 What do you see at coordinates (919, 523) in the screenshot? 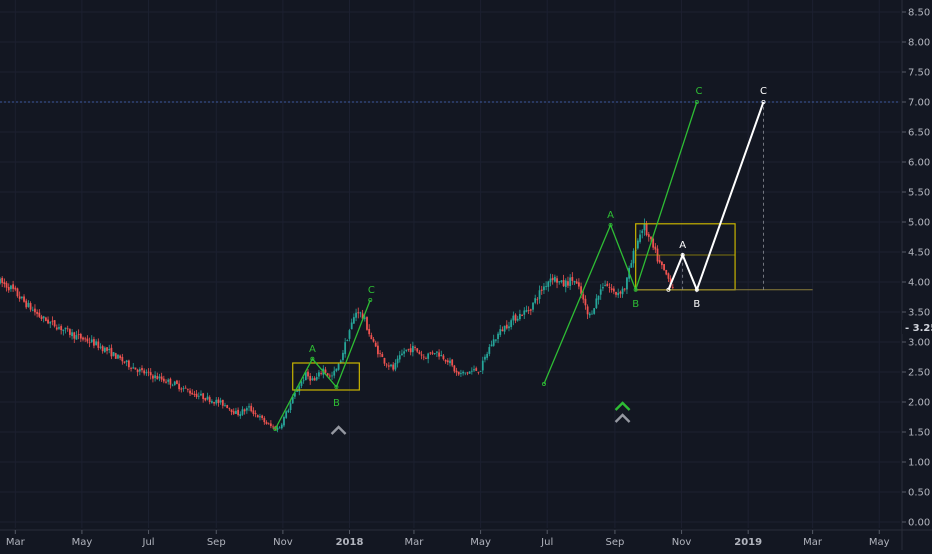
I see `y-tick-label: 0.00` at bounding box center [919, 523].